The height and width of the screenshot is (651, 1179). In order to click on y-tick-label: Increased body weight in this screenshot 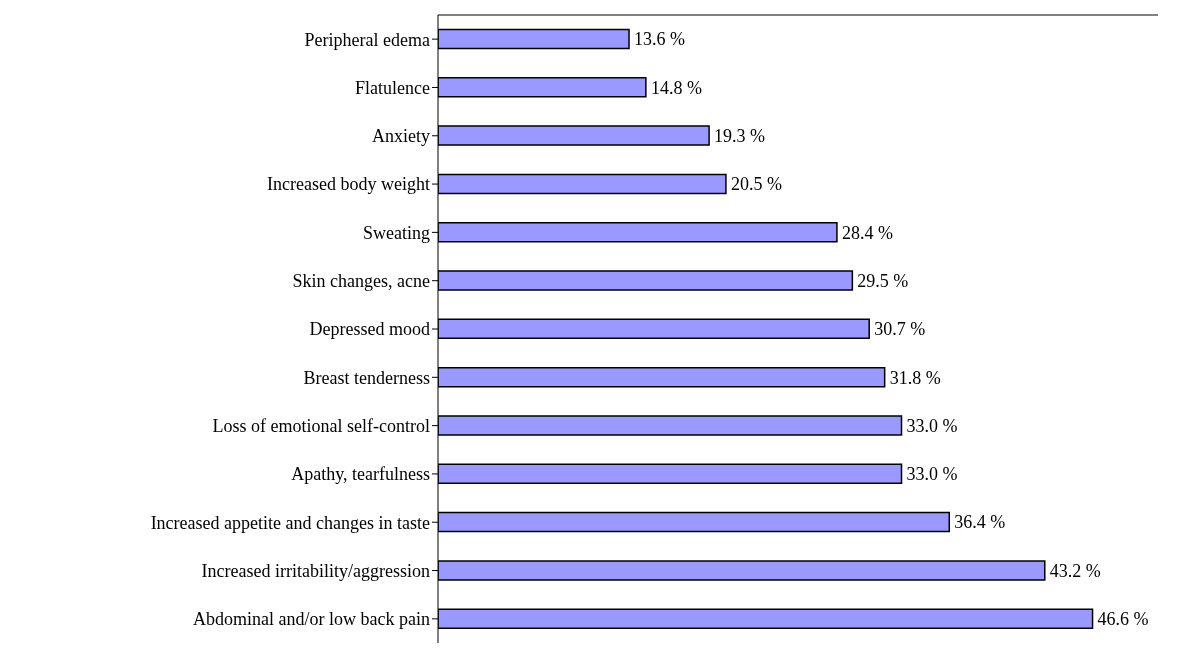, I will do `click(348, 184)`.